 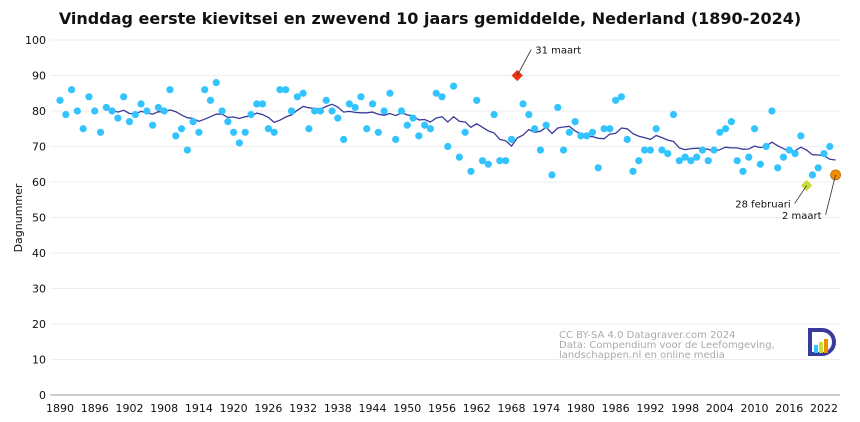 What do you see at coordinates (39, 182) in the screenshot?
I see `y-tick-label: 60` at bounding box center [39, 182].